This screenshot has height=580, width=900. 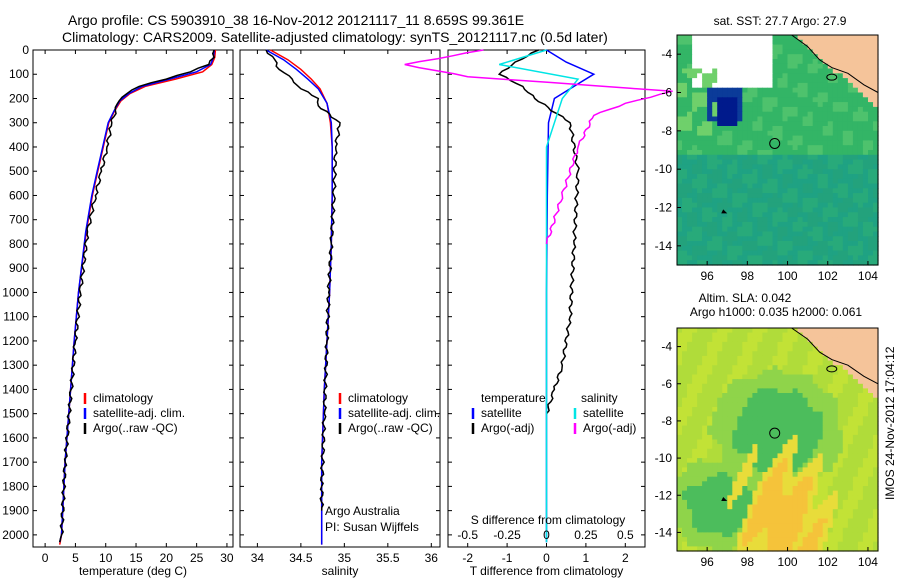 I want to click on sst-map-ytick-label: -10, so click(x=664, y=169).